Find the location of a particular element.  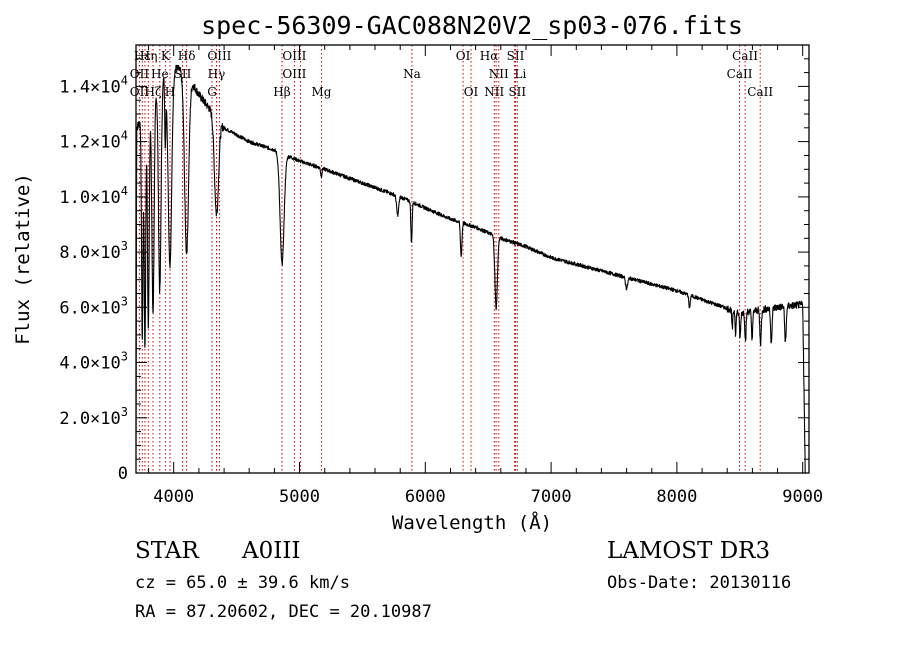

y-tick-label: 0 is located at coordinates (123, 474).